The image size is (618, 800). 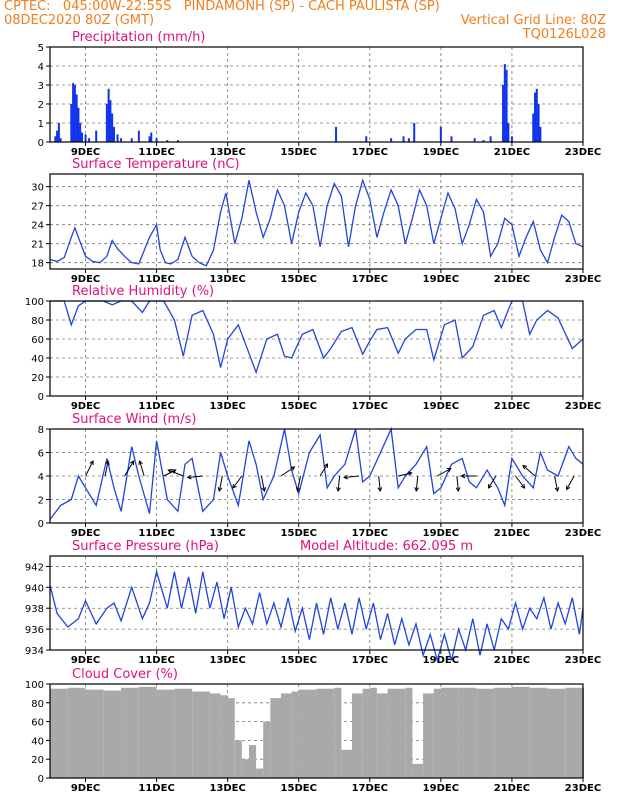 What do you see at coordinates (85, 660) in the screenshot?
I see `x-tick-label: 9DEC` at bounding box center [85, 660].